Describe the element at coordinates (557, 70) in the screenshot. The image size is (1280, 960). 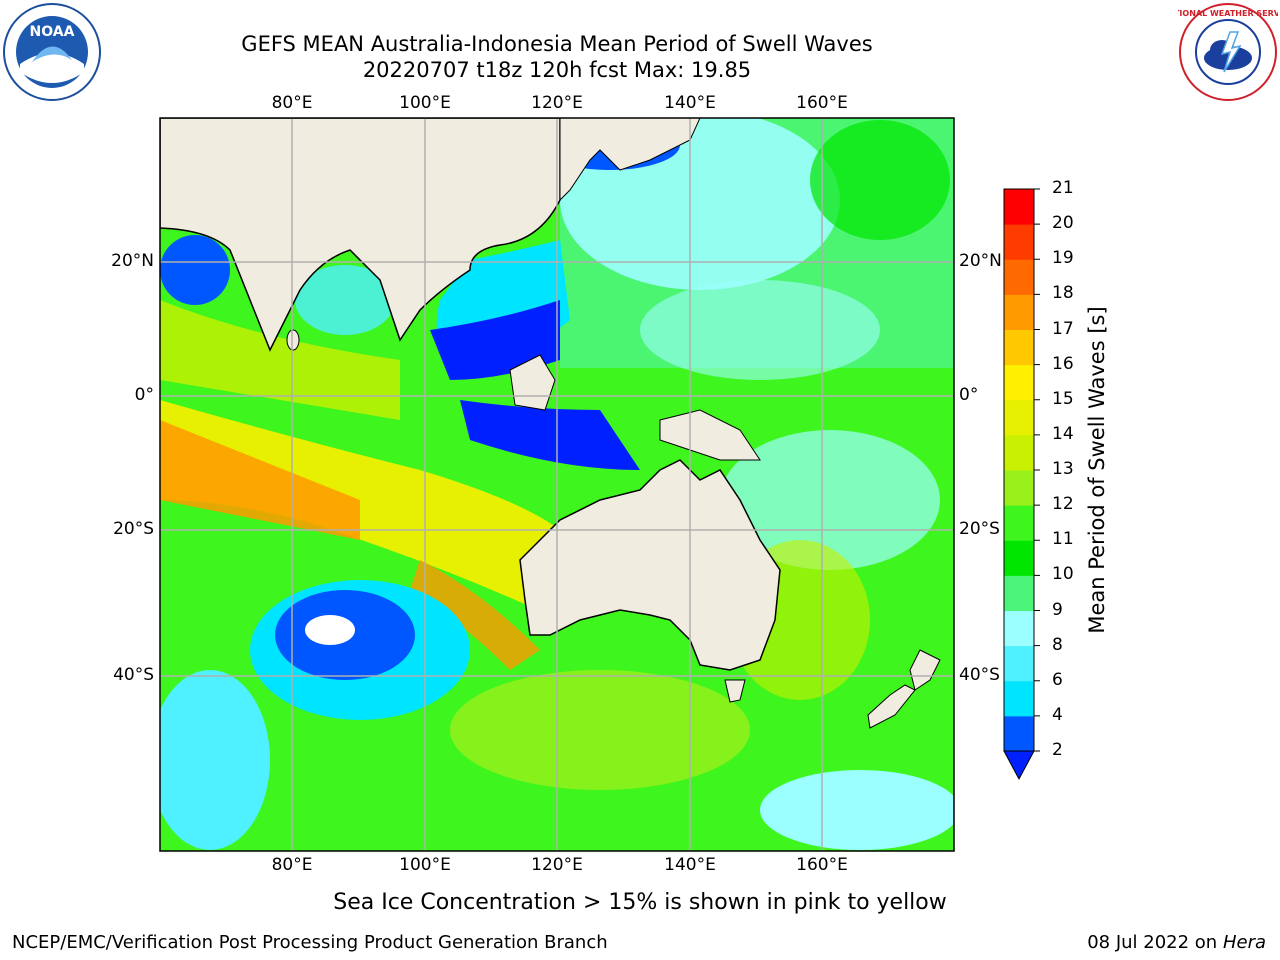
I see `title-line-2: 20220707 t18z 120h fcst Max: 19.85` at that location.